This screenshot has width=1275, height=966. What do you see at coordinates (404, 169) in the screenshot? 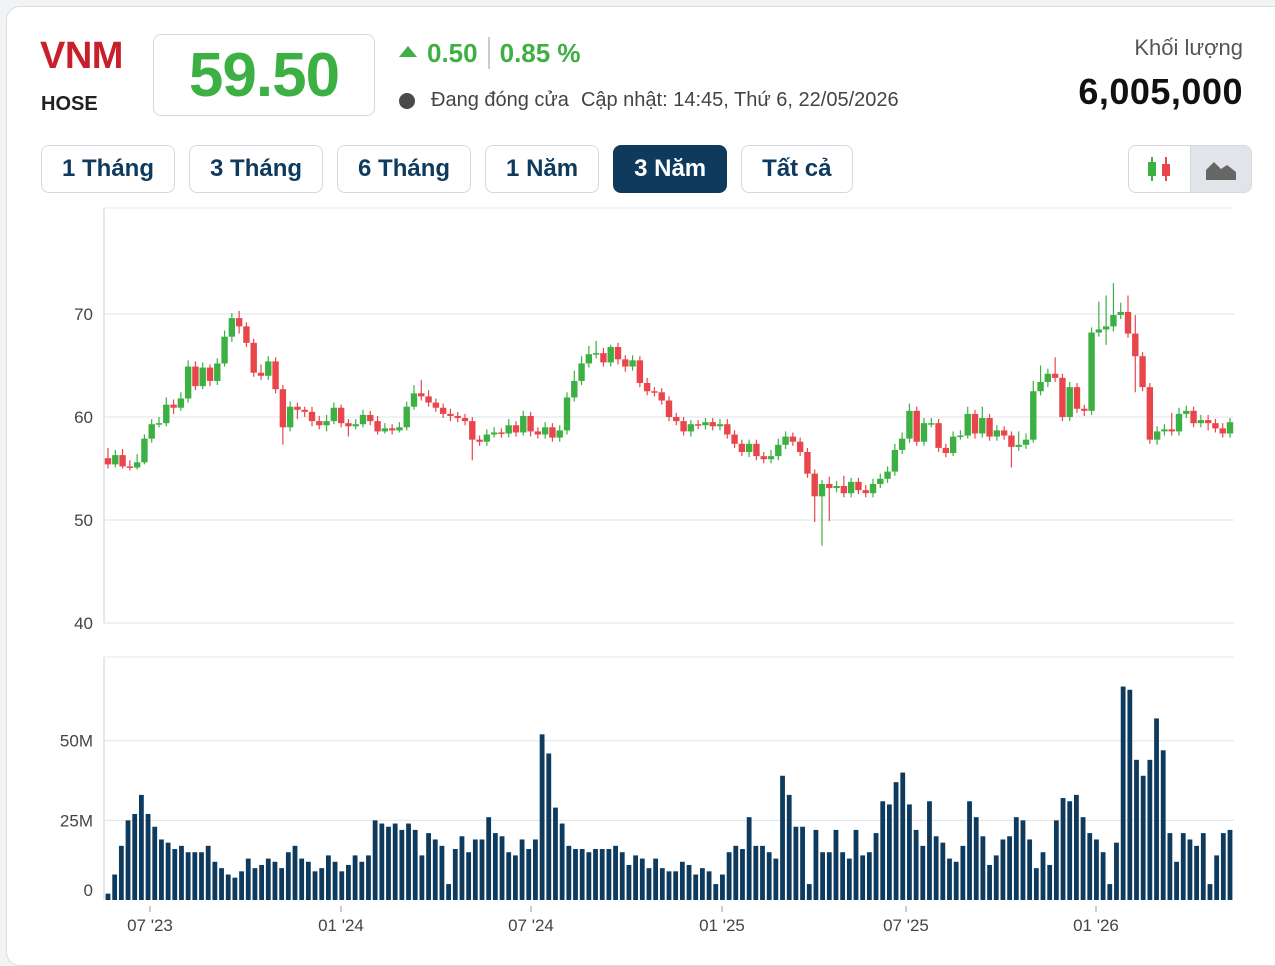
I see `tab-6-months: 6 Tháng` at bounding box center [404, 169].